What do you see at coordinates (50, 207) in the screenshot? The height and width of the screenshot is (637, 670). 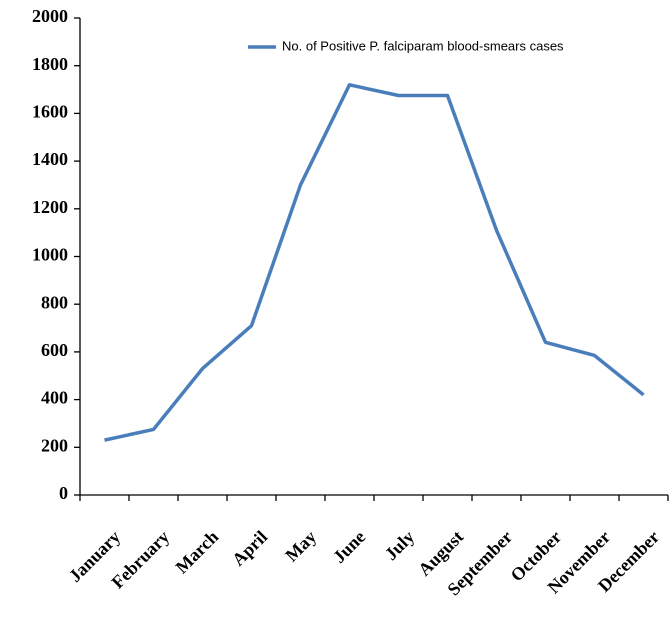 I see `y-tick-label: 1200` at bounding box center [50, 207].